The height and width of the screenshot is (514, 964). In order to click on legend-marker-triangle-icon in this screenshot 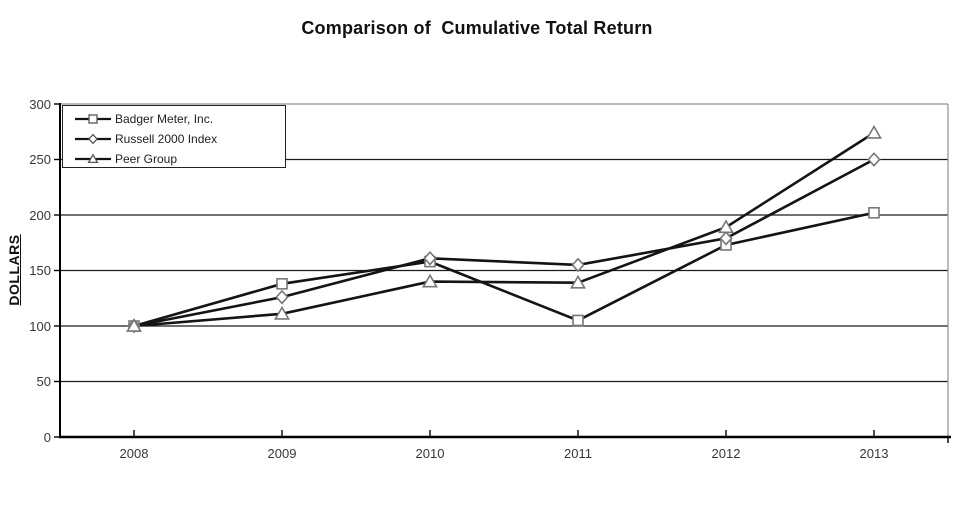, I will do `click(93, 158)`.